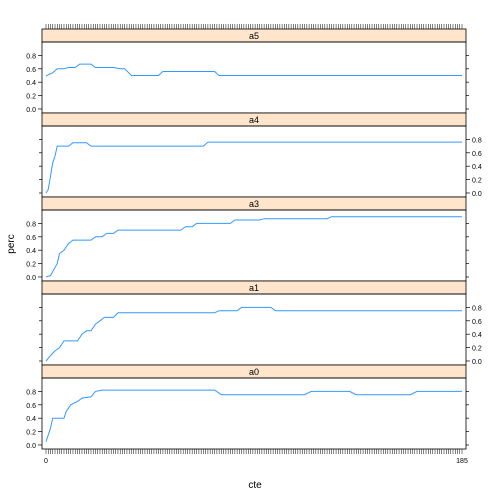 This screenshot has height=500, width=500. I want to click on x-tick-label: 185, so click(462, 461).